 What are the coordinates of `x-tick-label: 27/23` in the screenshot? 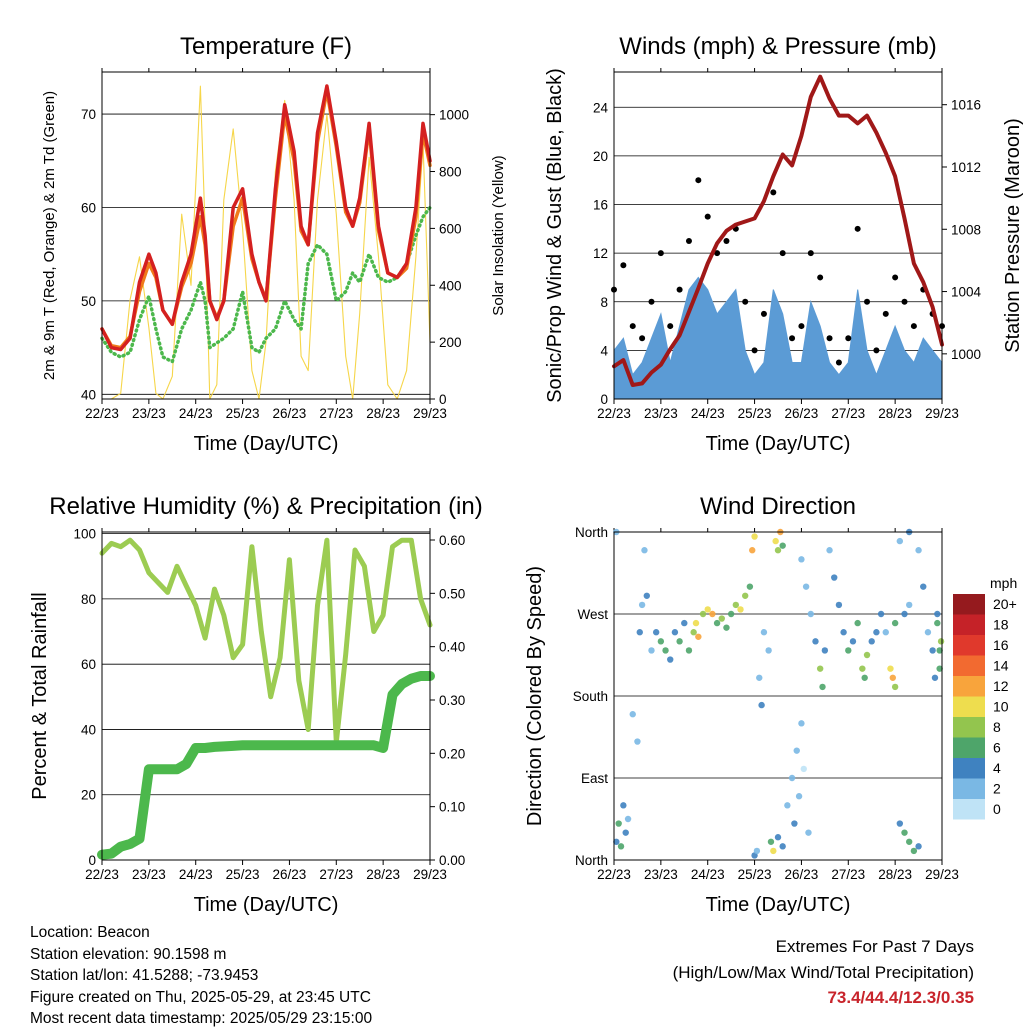 It's located at (336, 874).